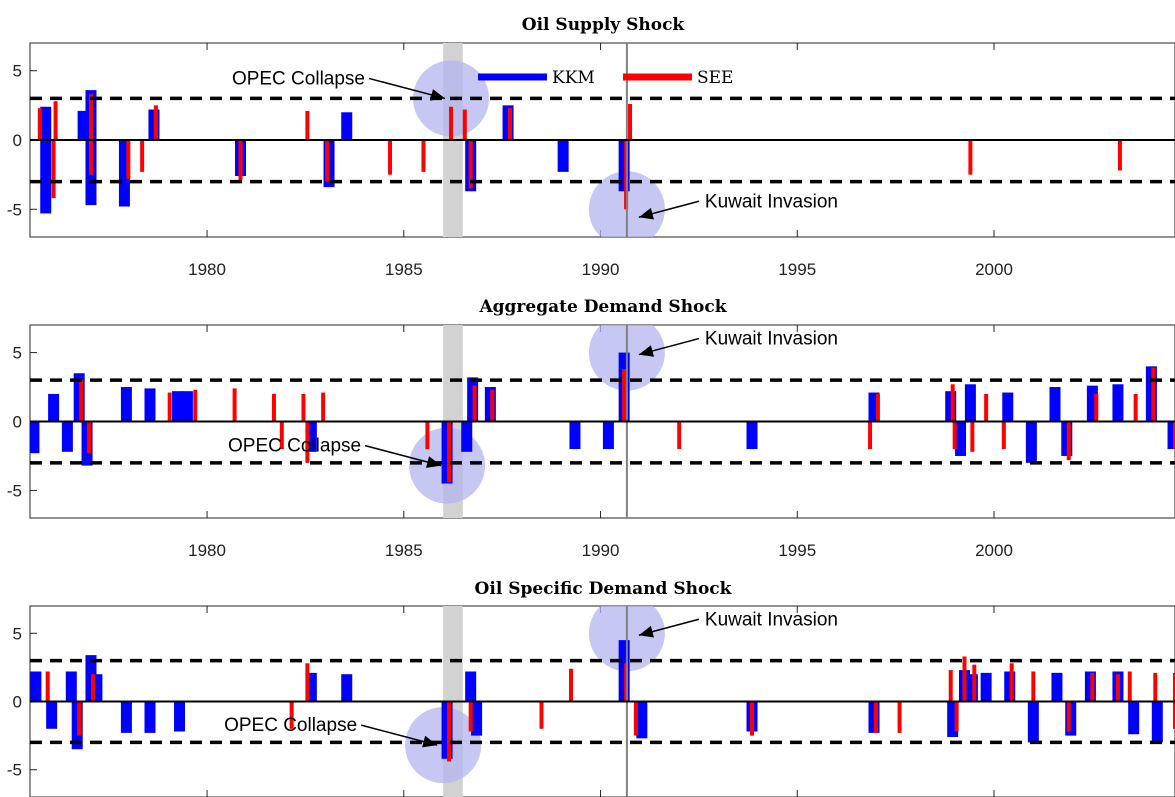 This screenshot has width=1175, height=797. Describe the element at coordinates (604, 25) in the screenshot. I see `panel-title: Oil Supply Shock` at that location.